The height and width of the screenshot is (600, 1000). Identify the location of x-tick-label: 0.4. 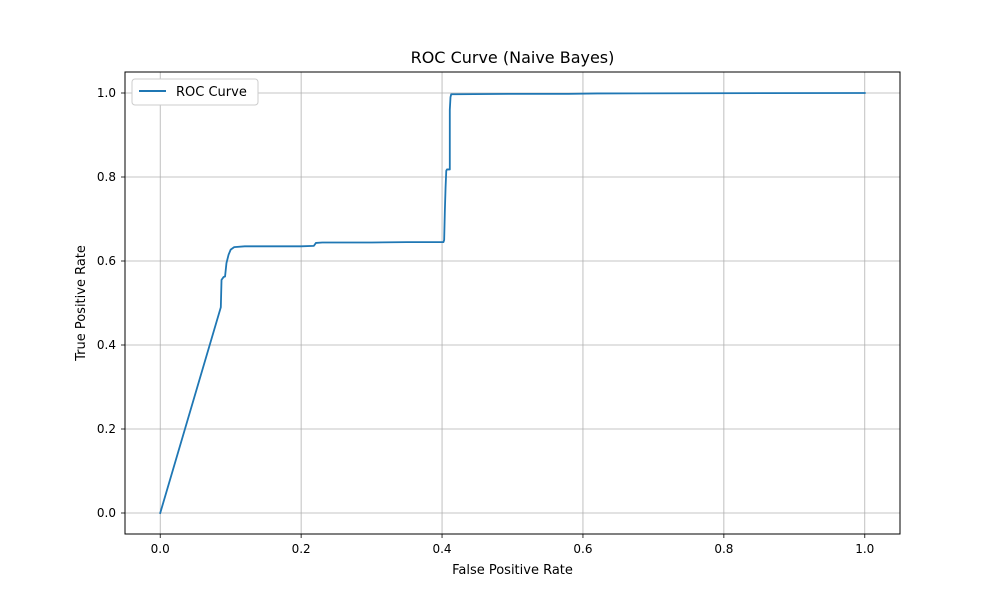
(441, 549).